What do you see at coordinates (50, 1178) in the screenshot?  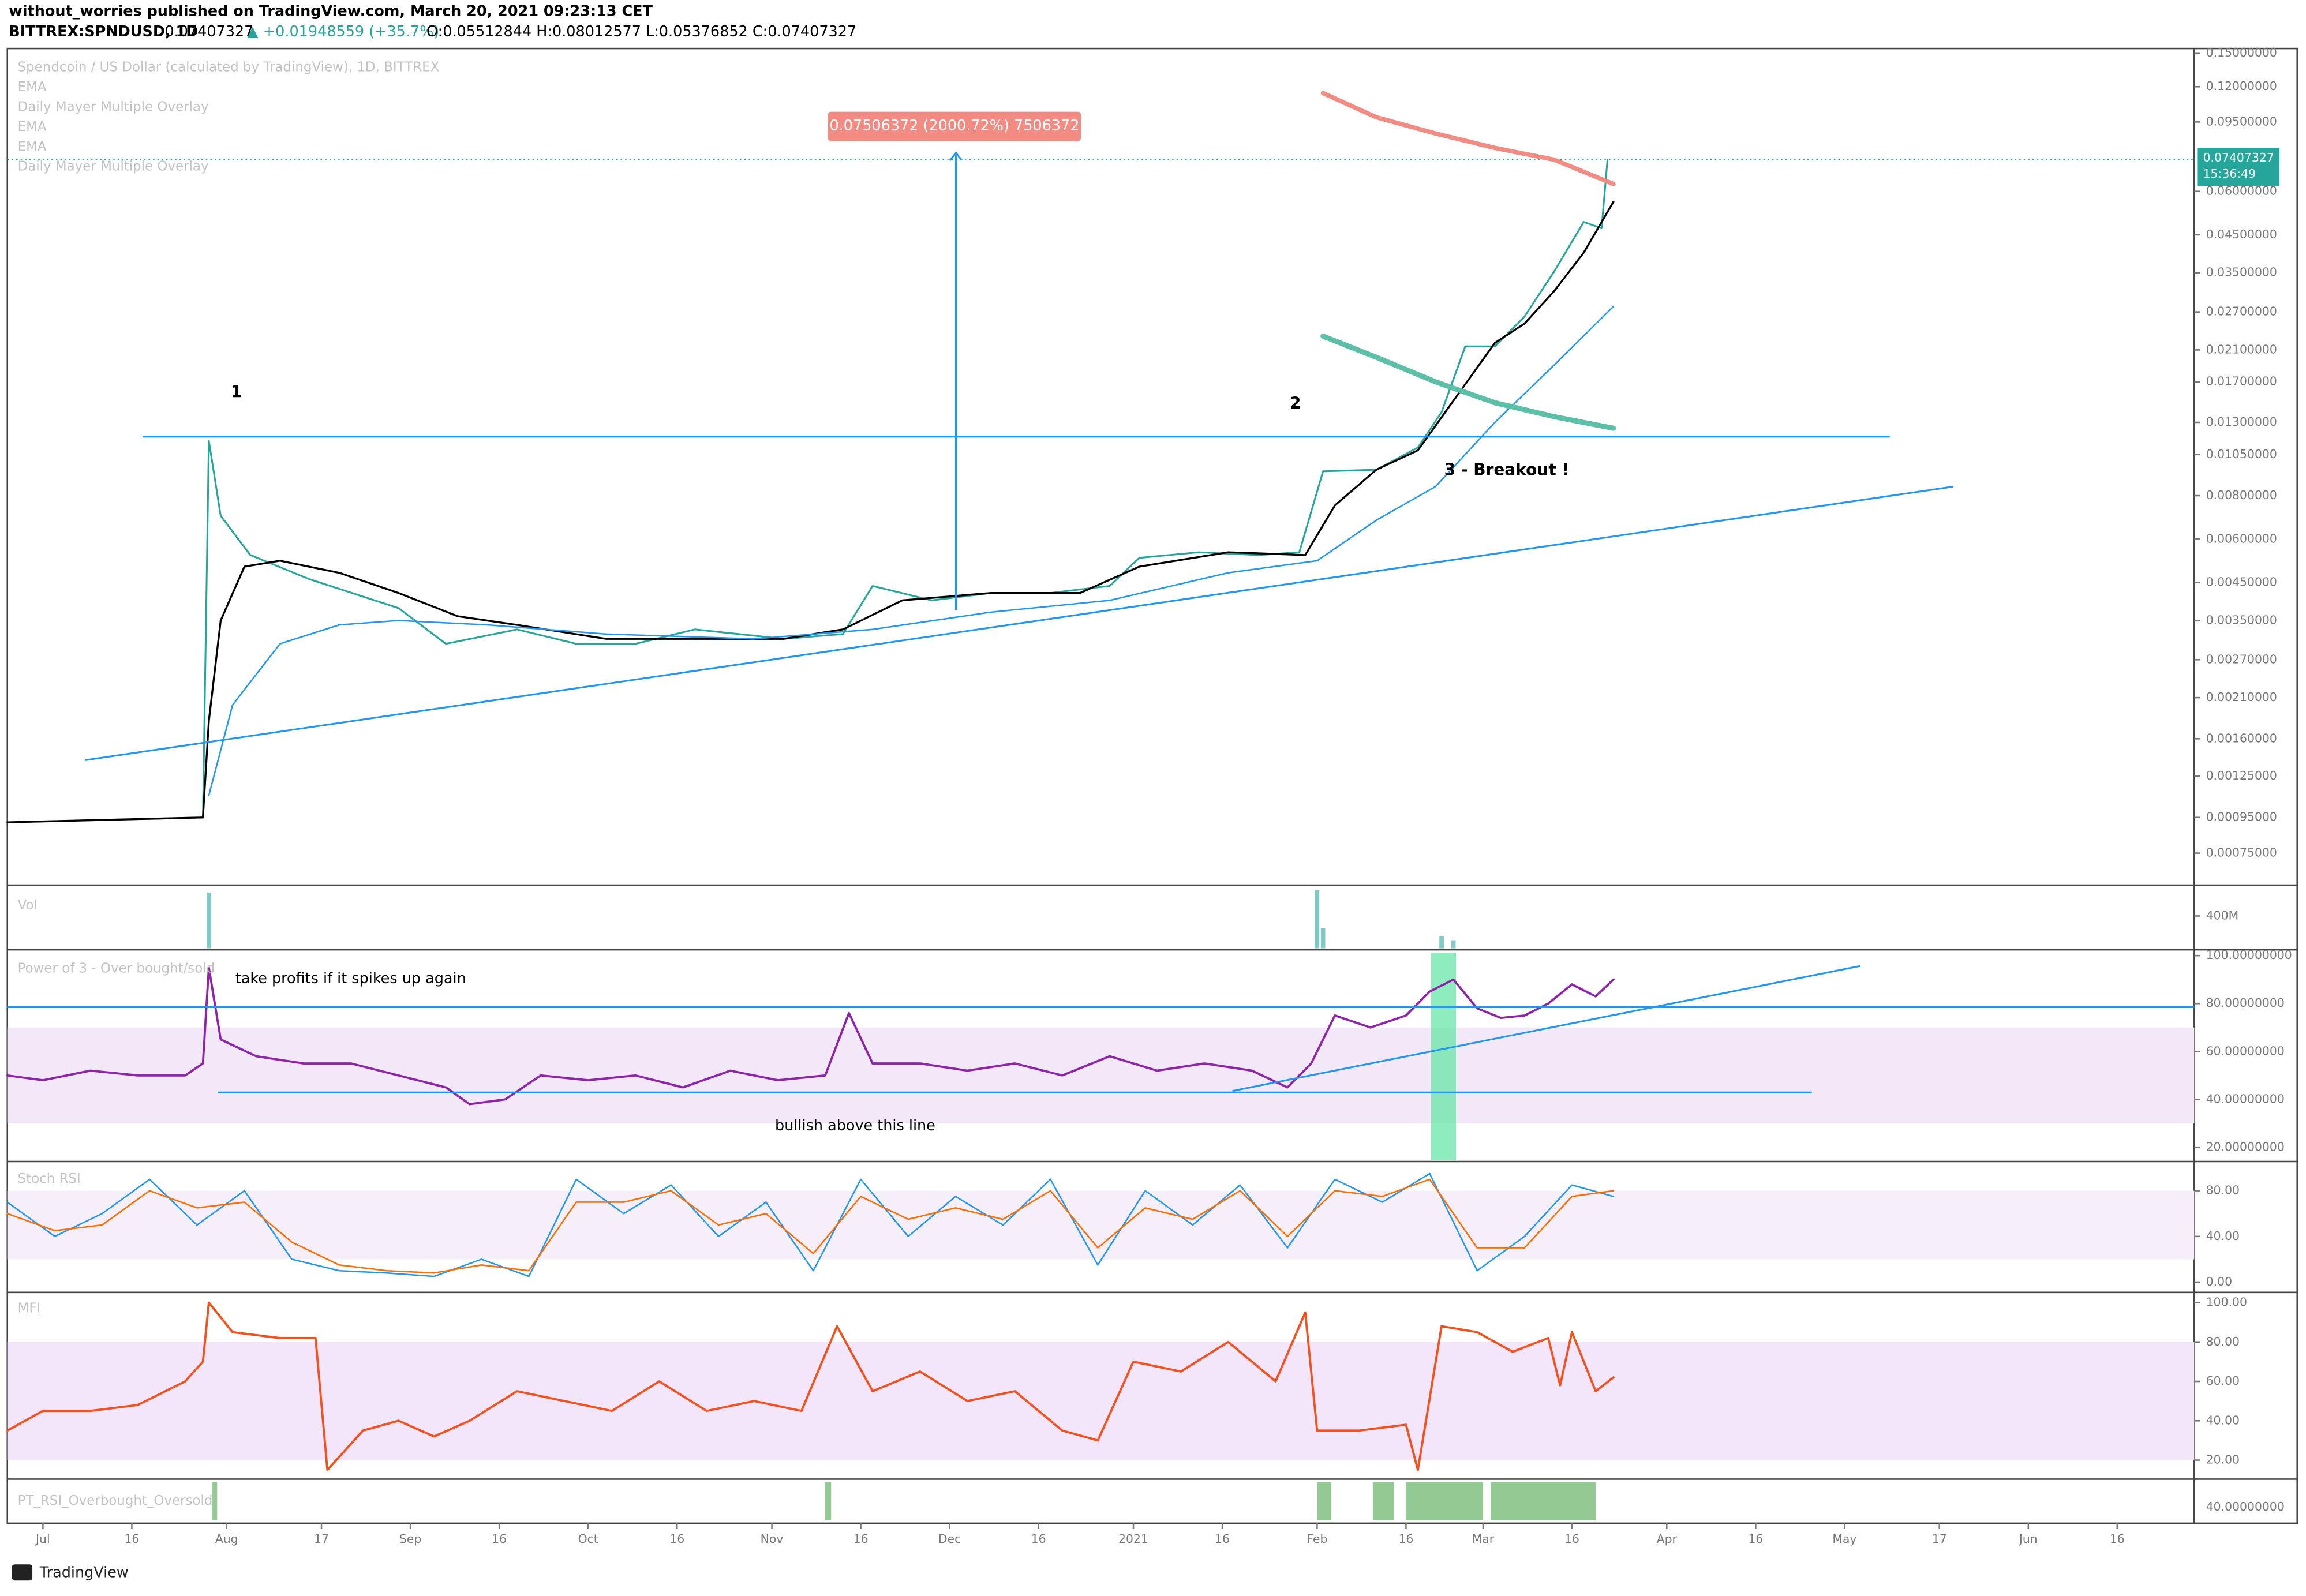 I see `pane-title: Stoch RSI` at bounding box center [50, 1178].